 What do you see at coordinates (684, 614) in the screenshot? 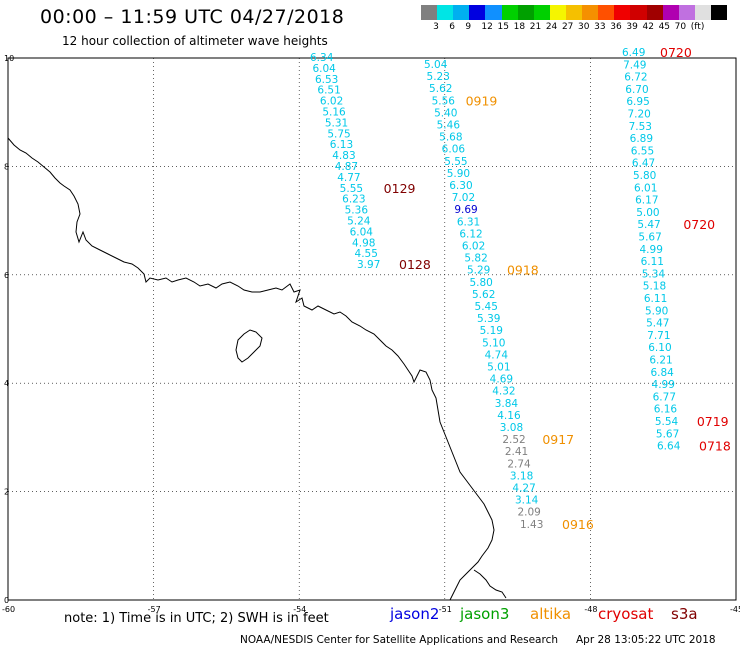
I see `legend-item-s3a: s3a` at bounding box center [684, 614].